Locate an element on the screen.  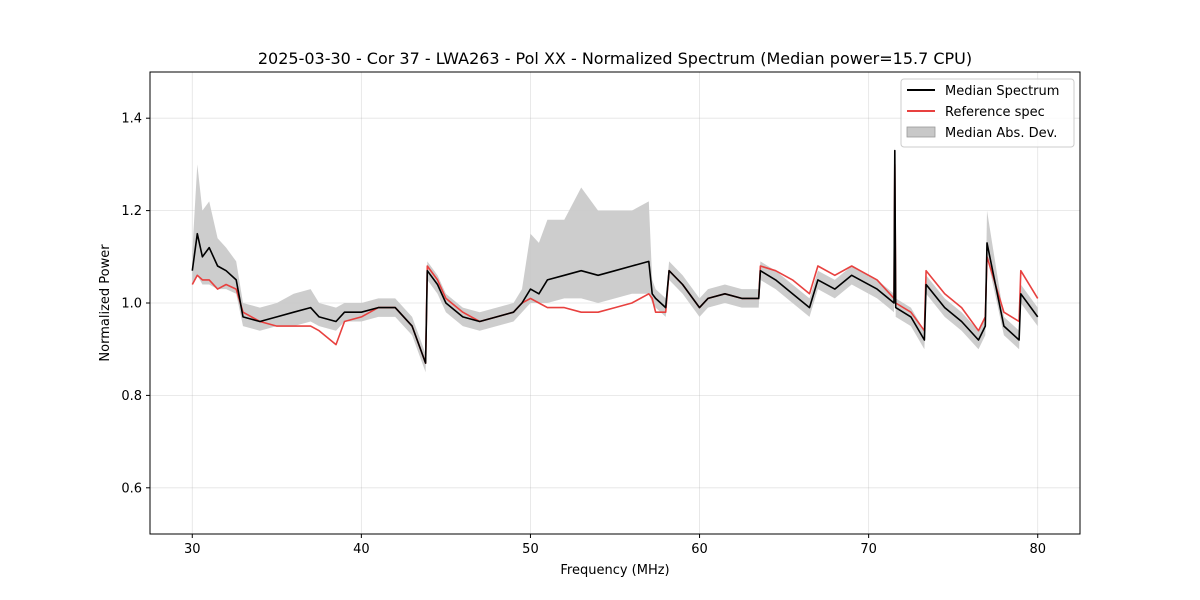
y-tick-label: 1.4 is located at coordinates (131, 119).